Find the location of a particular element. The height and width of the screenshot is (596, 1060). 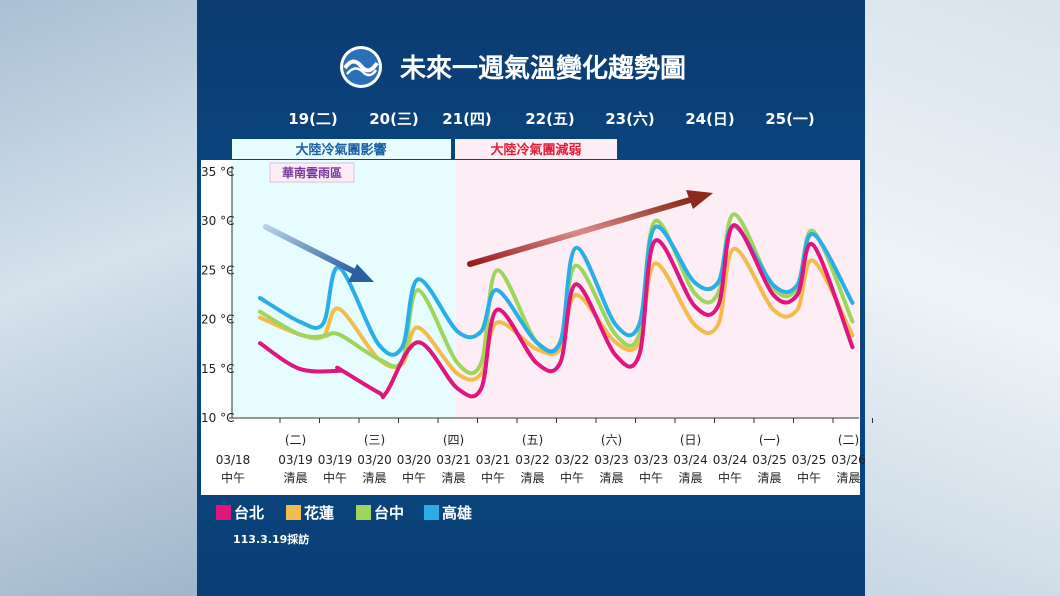

period-band-cold is located at coordinates (341, 149).